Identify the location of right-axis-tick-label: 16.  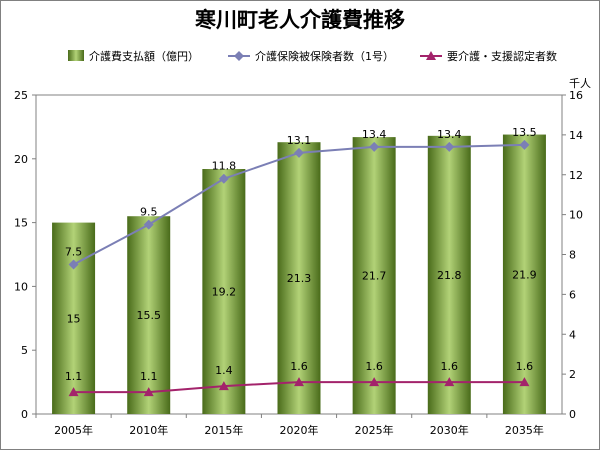
(576, 95).